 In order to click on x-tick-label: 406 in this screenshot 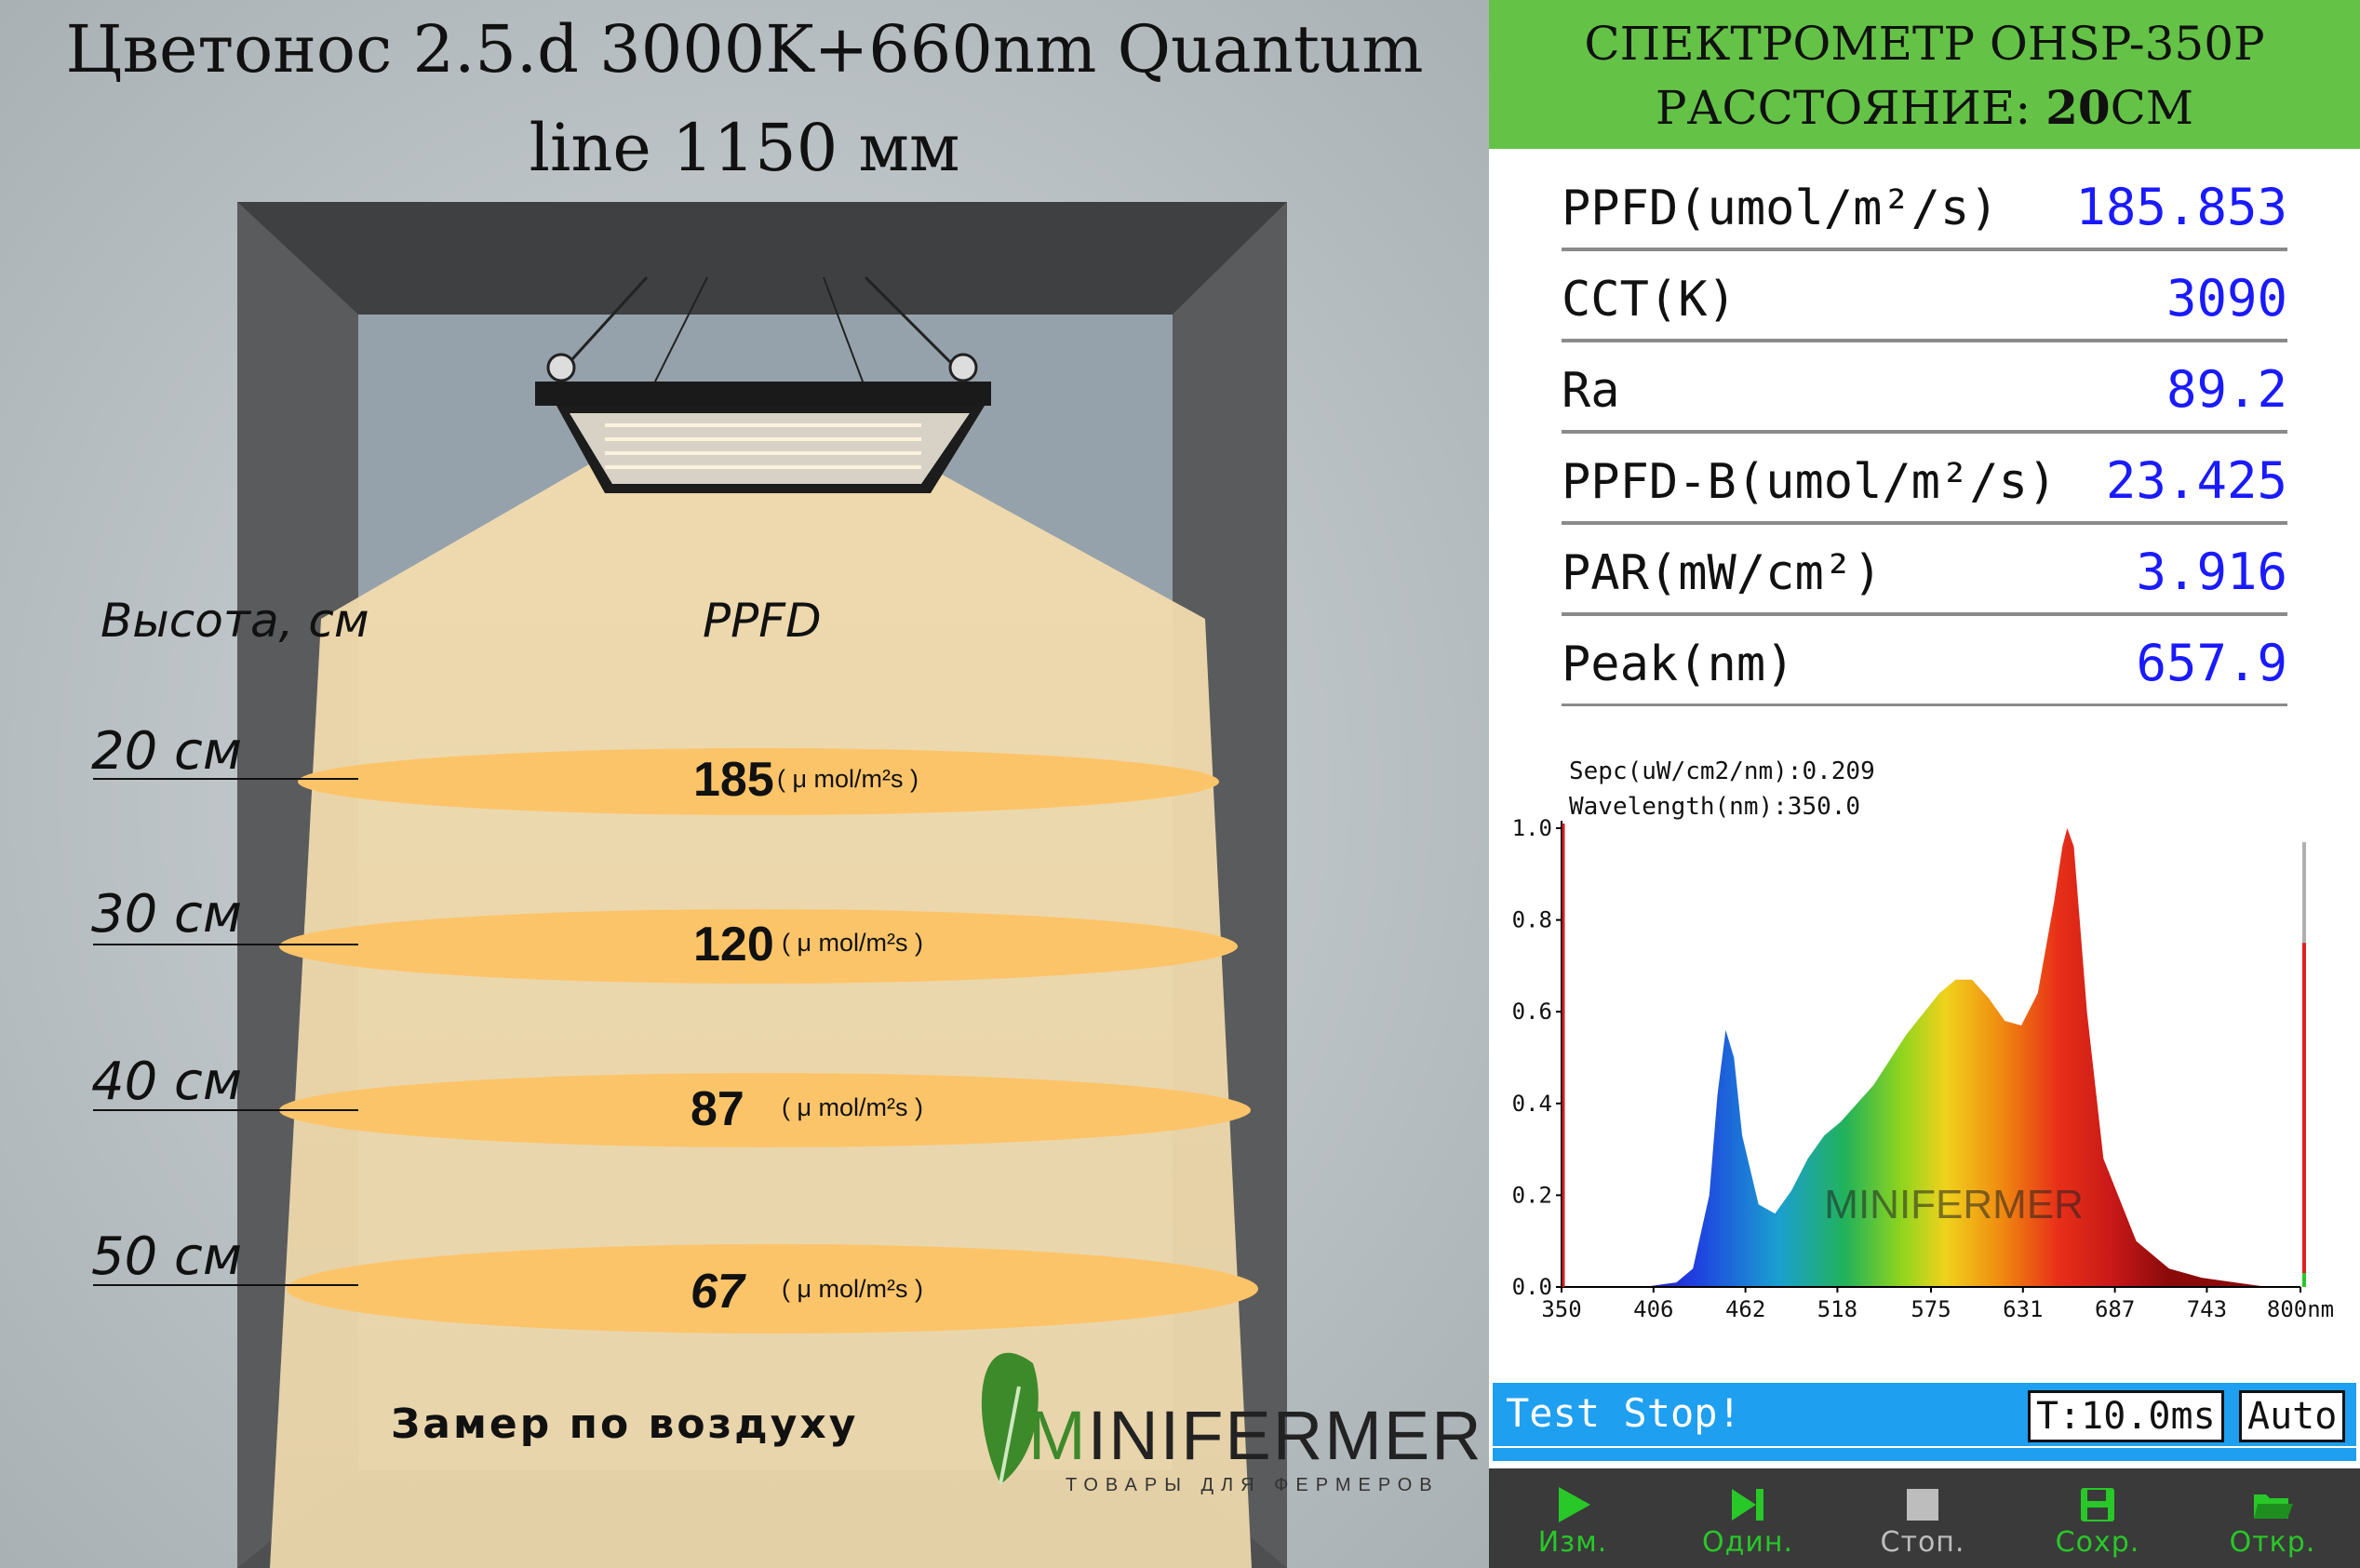, I will do `click(1653, 1309)`.